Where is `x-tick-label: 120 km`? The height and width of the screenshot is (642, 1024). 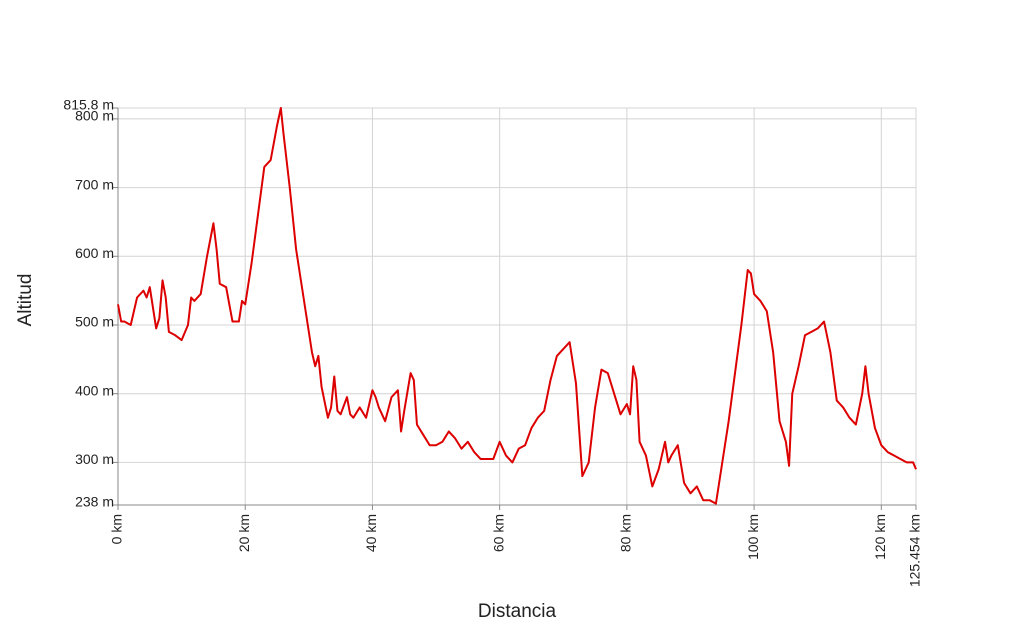
x-tick-label: 120 km is located at coordinates (880, 537).